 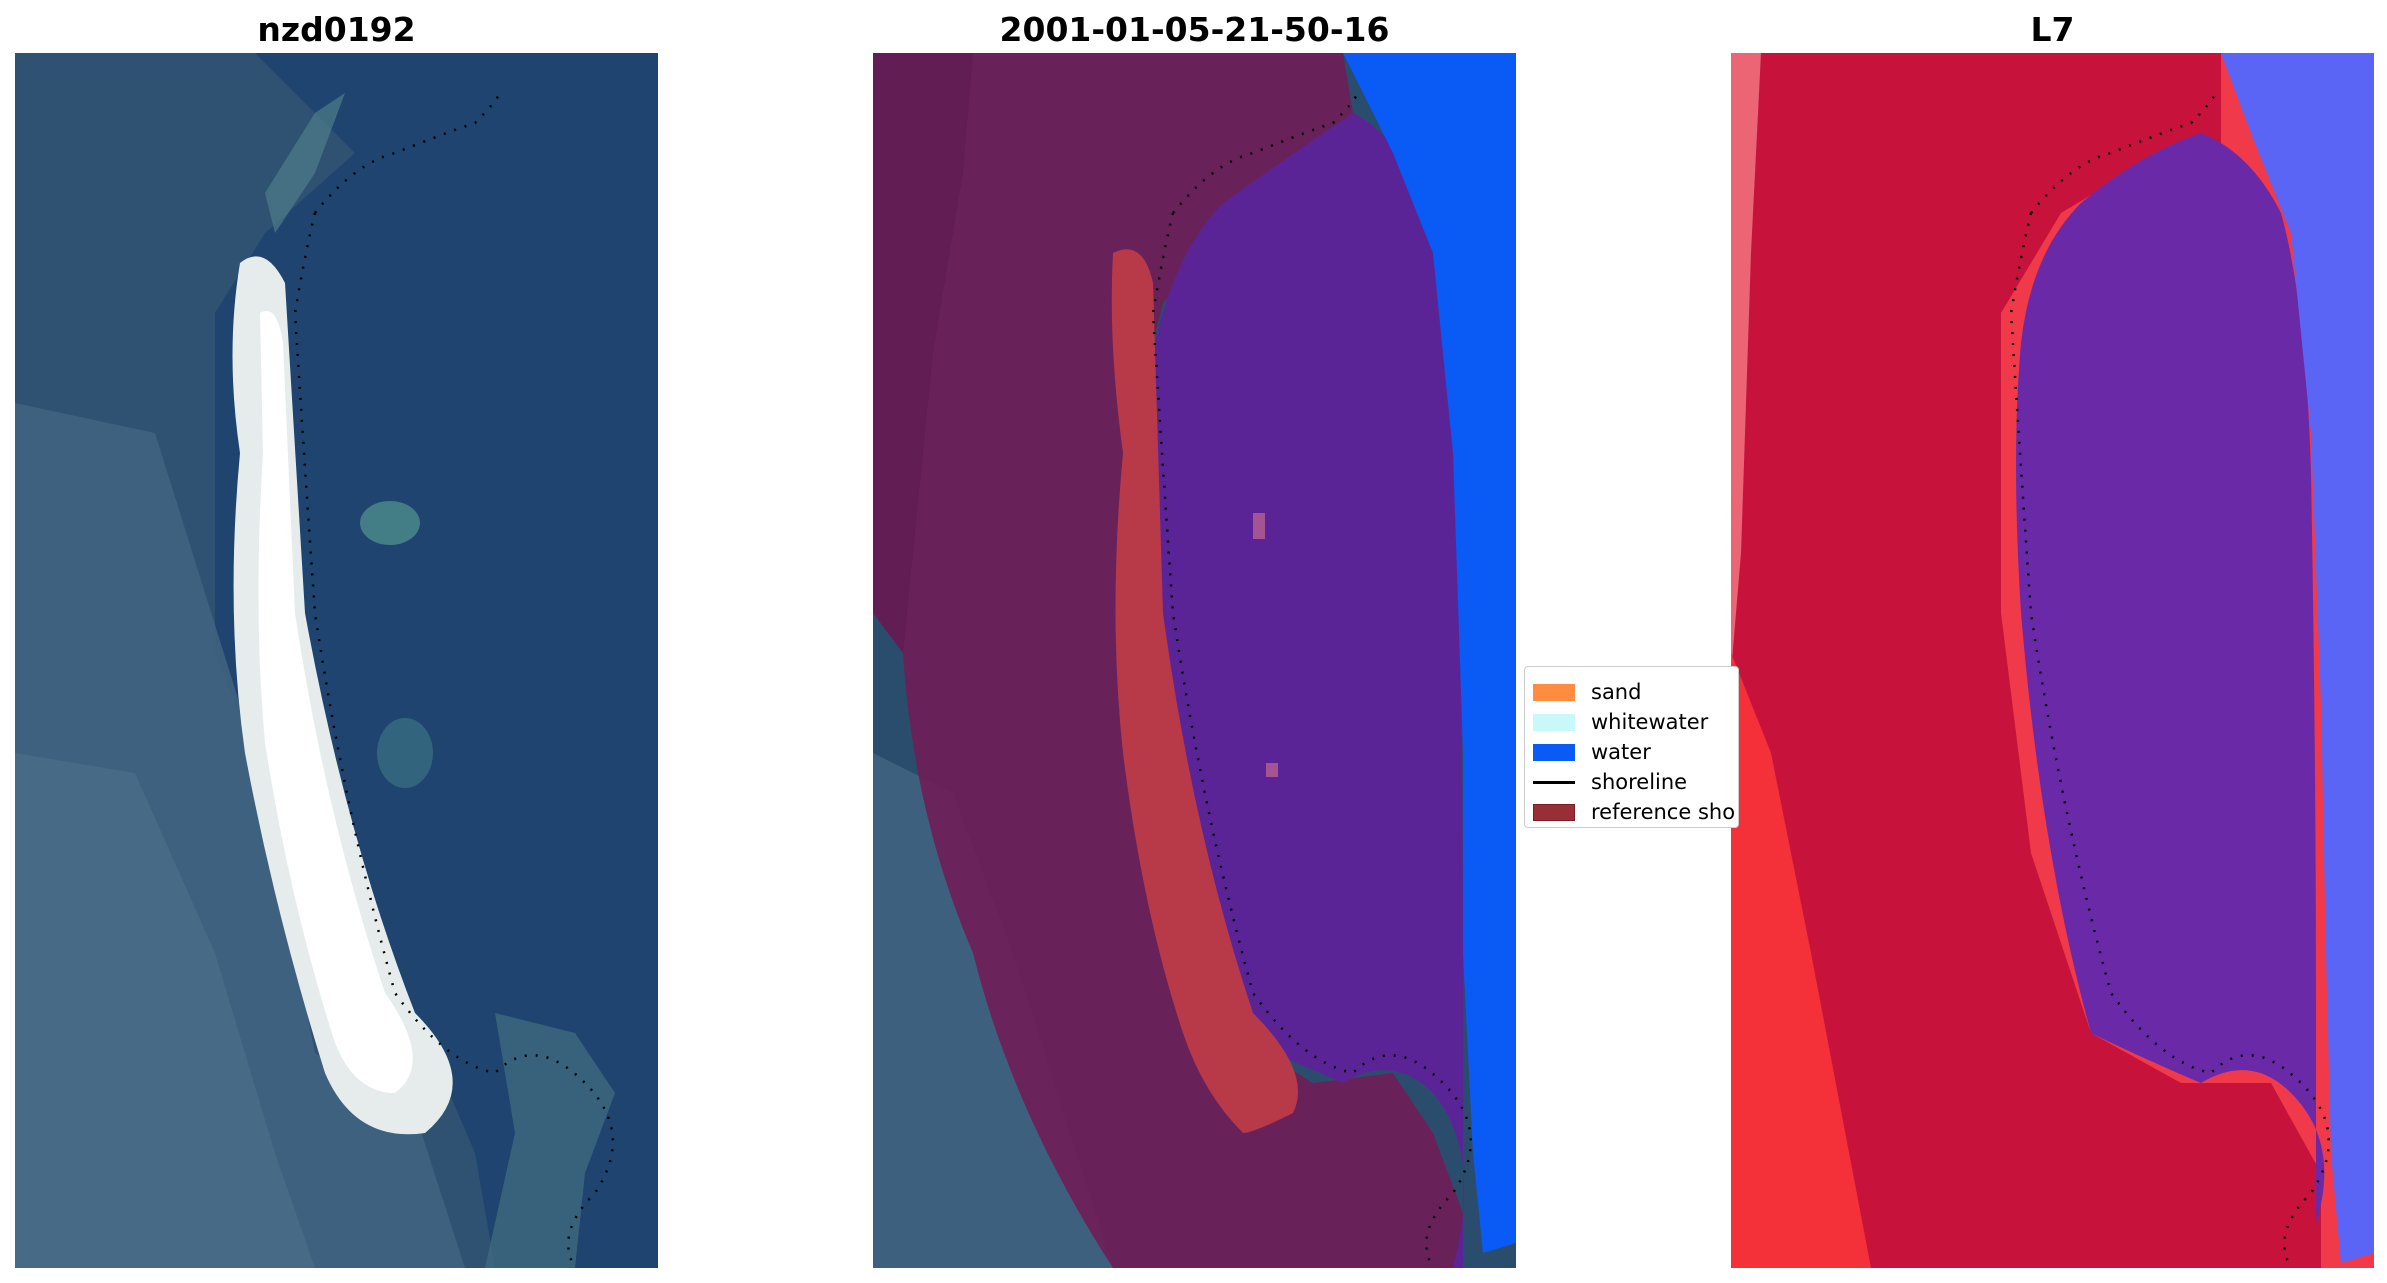 What do you see at coordinates (1554, 752) in the screenshot?
I see `water-swatch` at bounding box center [1554, 752].